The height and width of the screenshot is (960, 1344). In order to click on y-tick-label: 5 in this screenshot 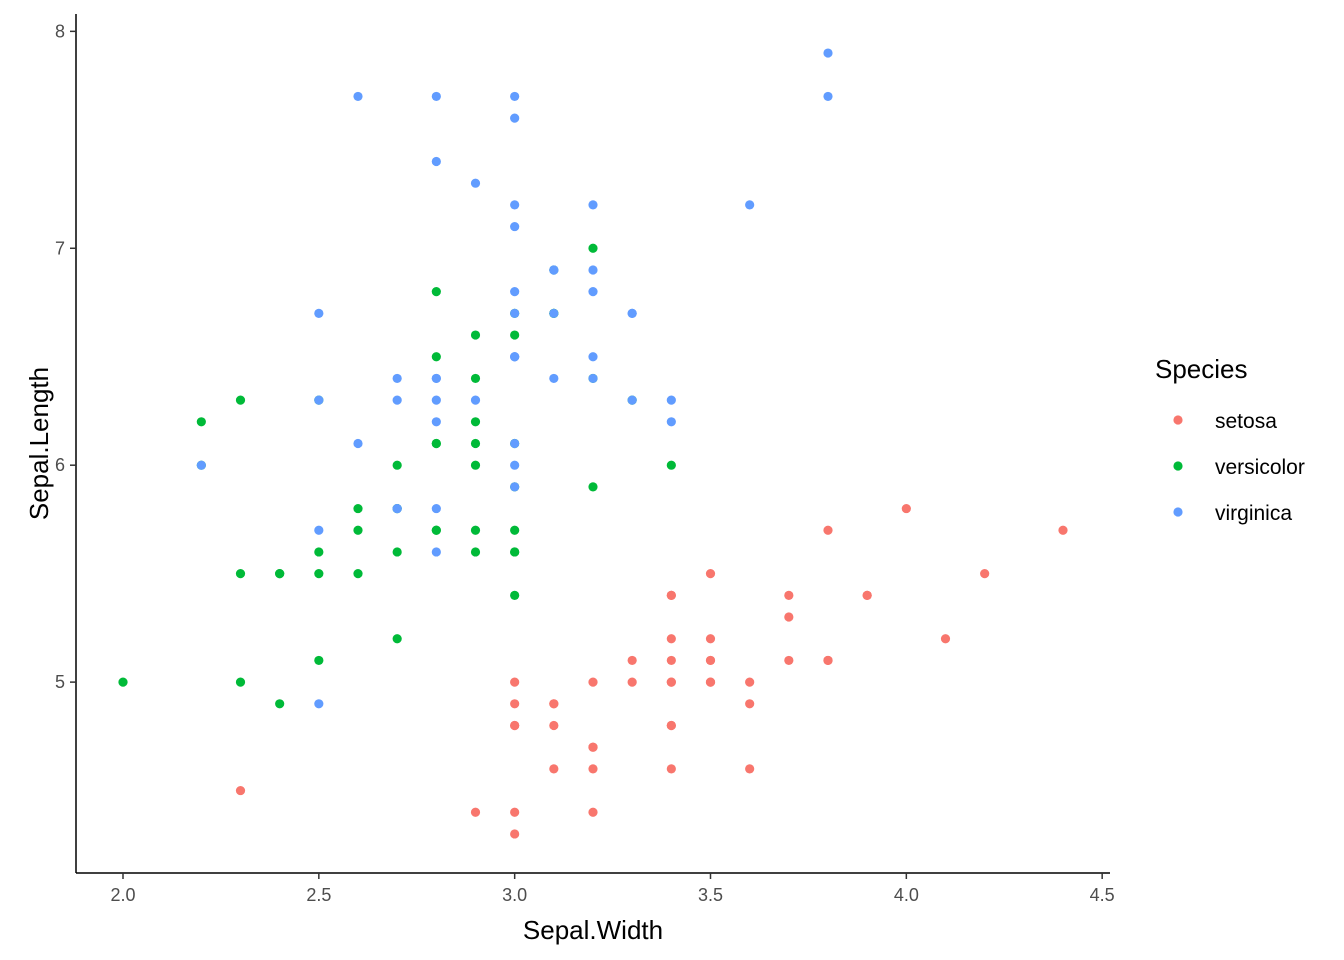, I will do `click(60, 682)`.